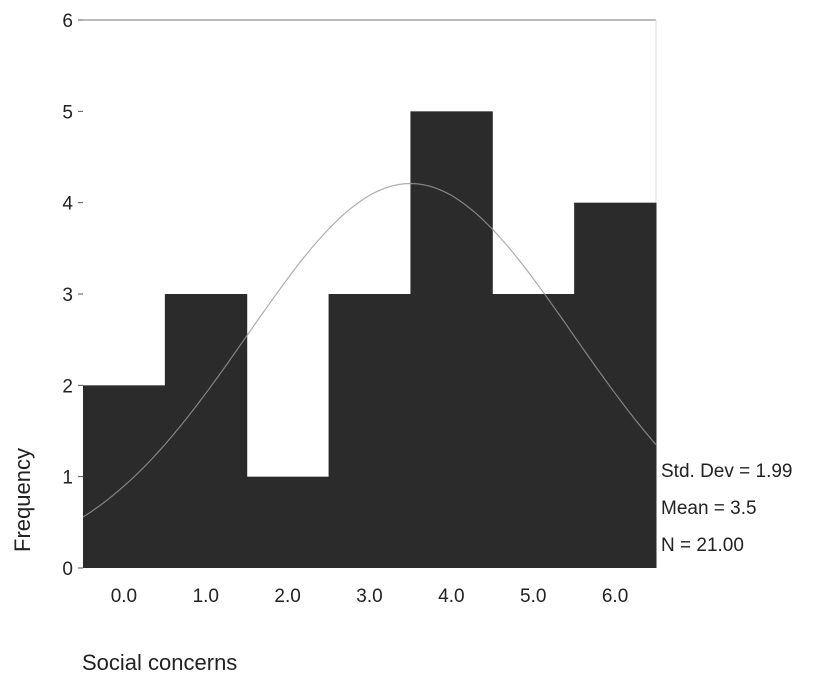  What do you see at coordinates (124, 596) in the screenshot?
I see `x-tick-label-0.0: 0.0` at bounding box center [124, 596].